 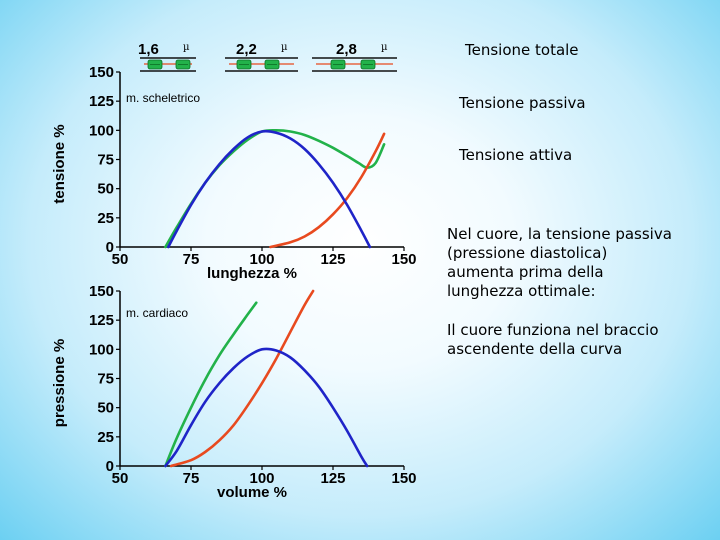 What do you see at coordinates (252, 273) in the screenshot?
I see `x-axis-label: lunghezza %` at bounding box center [252, 273].